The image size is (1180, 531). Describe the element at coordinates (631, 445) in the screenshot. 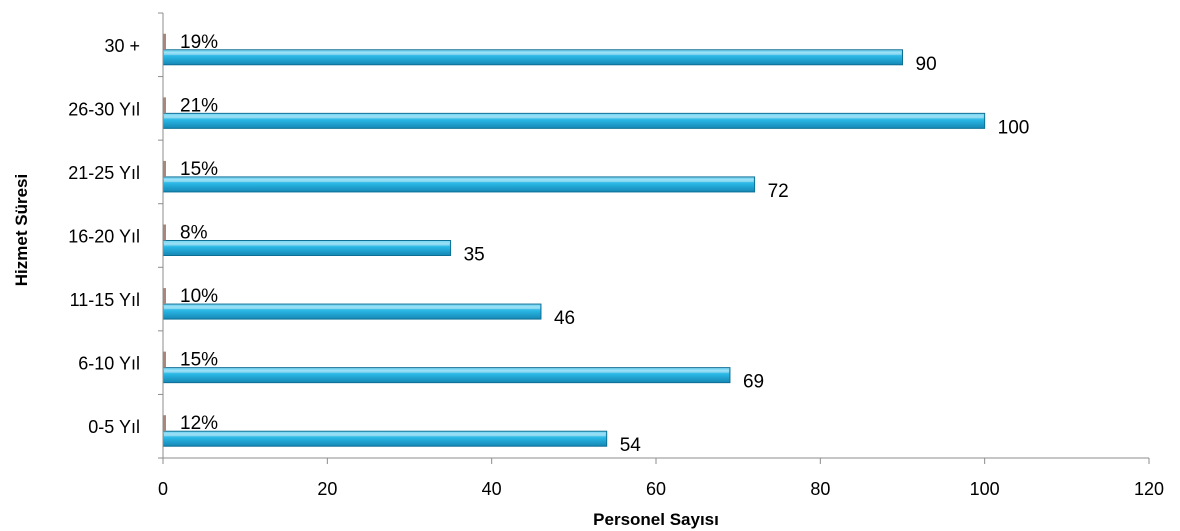

I see `data-label-value: 54` at that location.